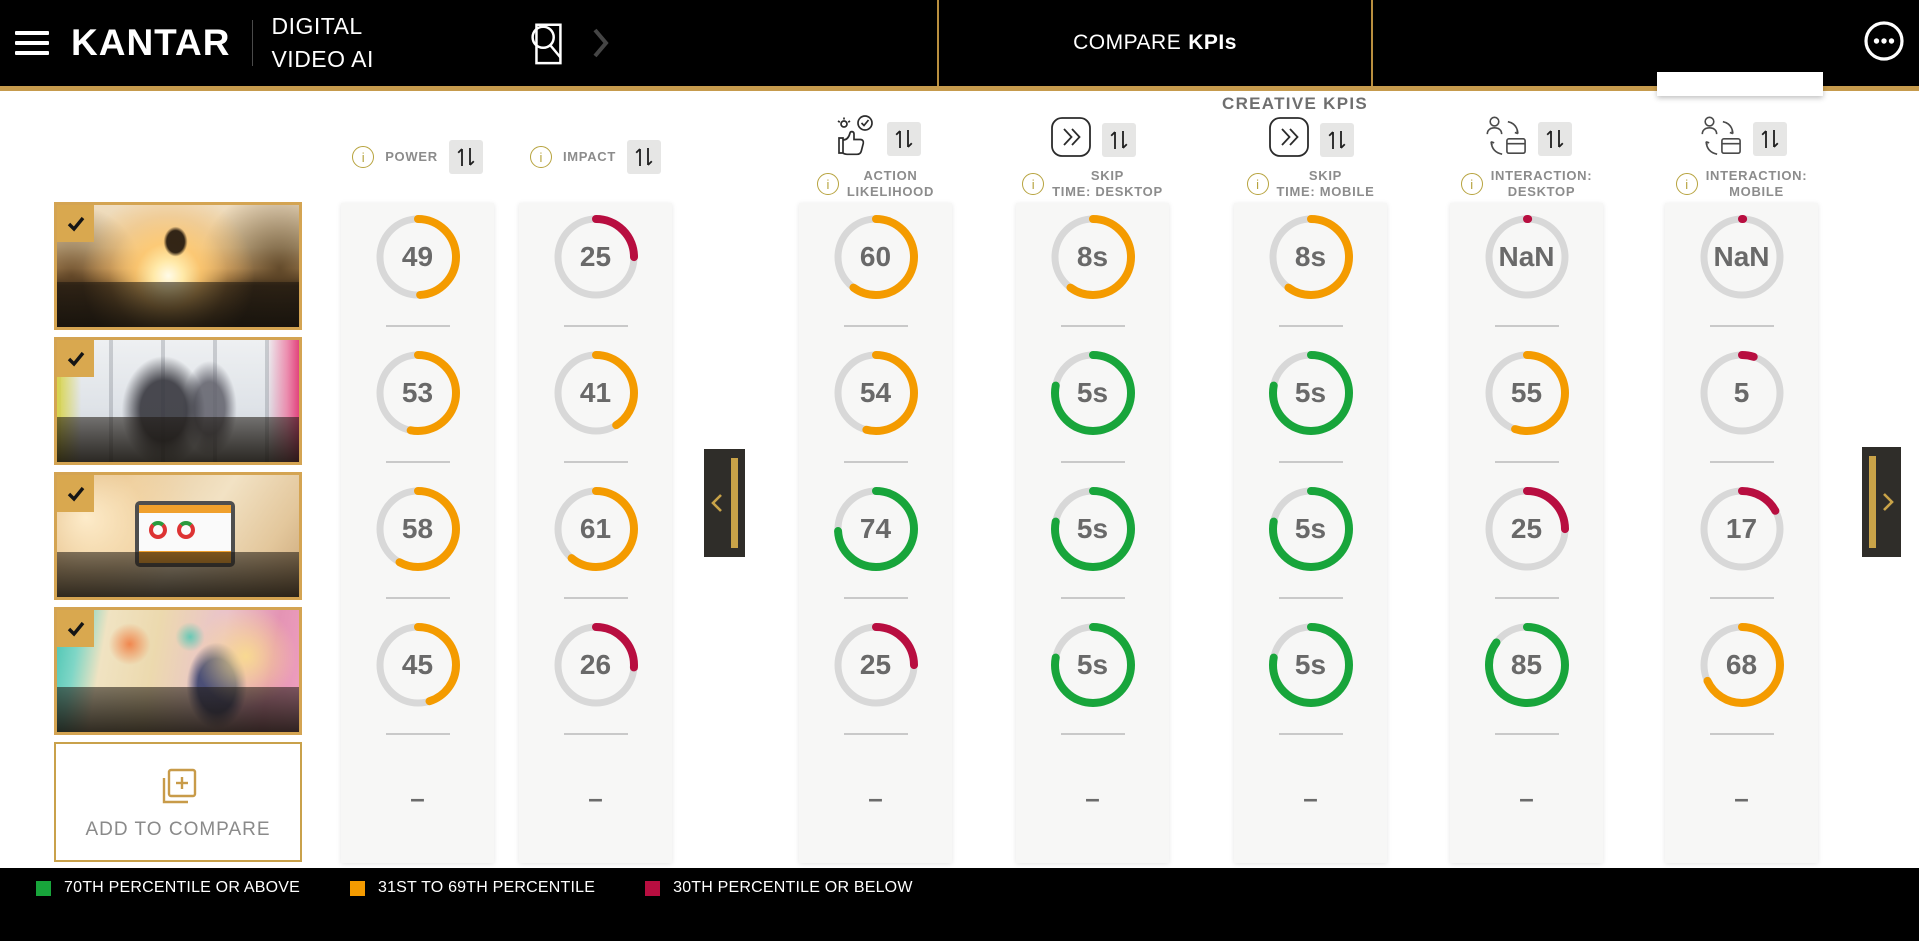 The width and height of the screenshot is (1919, 941). I want to click on kpi-label-line: DESKTOP, so click(1541, 191).